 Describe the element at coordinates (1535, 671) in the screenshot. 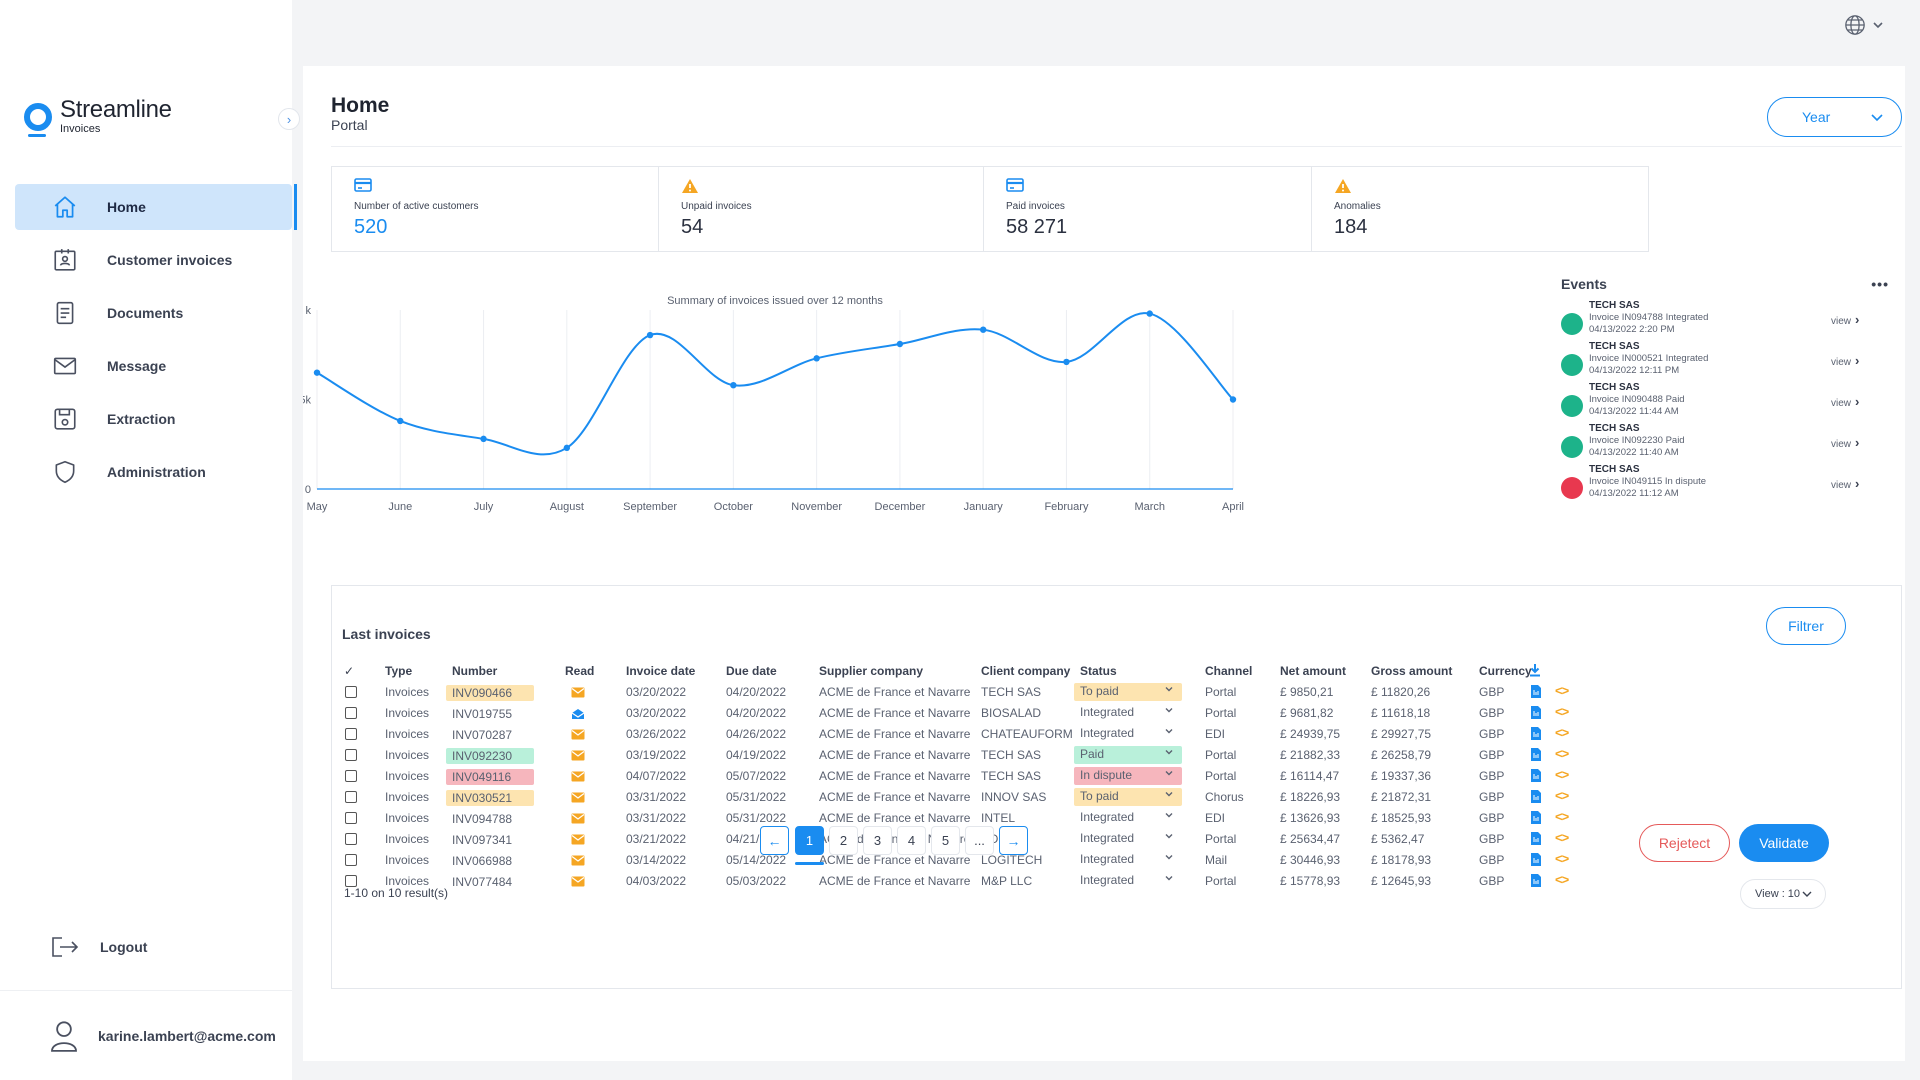

I see `download-icon` at that location.